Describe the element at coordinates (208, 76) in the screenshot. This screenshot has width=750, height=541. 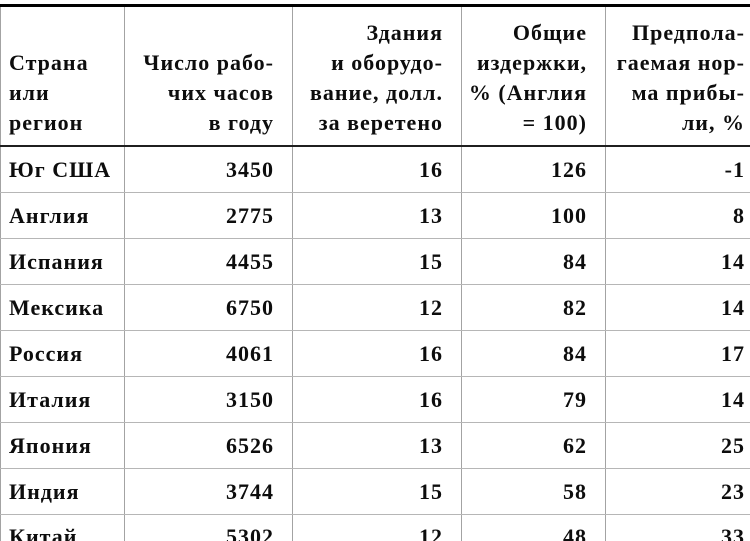
I see `column-header-working-hours: Число рабо- чих часов в году` at that location.